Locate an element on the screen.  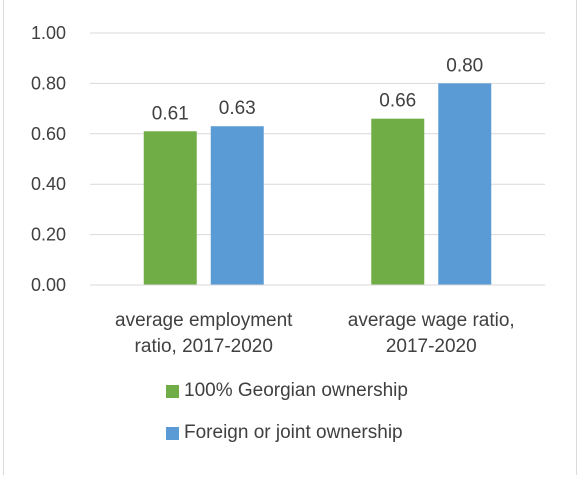
y-tick-label: 0.00 is located at coordinates (48, 285).